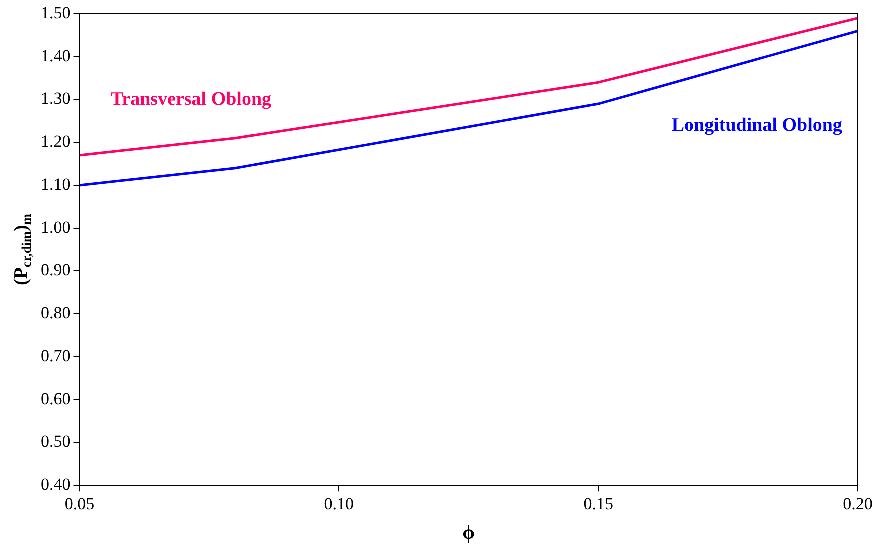 The image size is (880, 548). What do you see at coordinates (79, 504) in the screenshot?
I see `x-tick-label: 0.05` at bounding box center [79, 504].